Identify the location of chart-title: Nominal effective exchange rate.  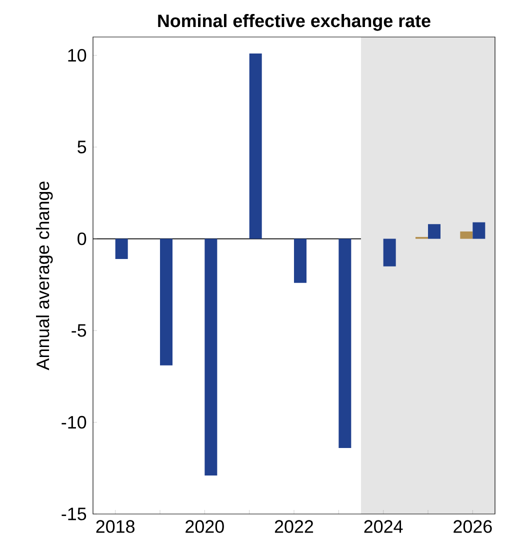
(294, 22).